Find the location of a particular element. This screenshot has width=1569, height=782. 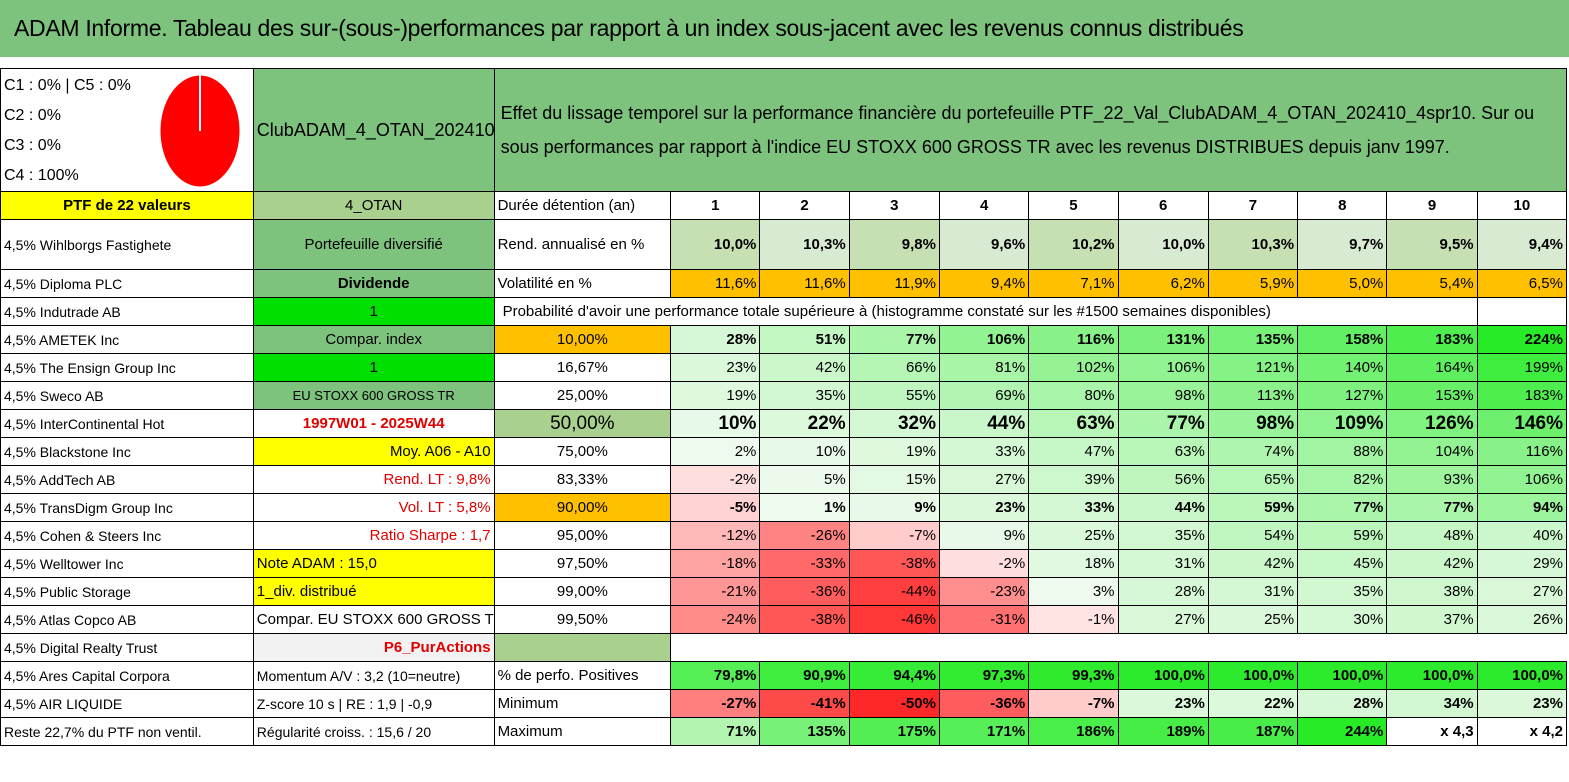

probability-value: 26% is located at coordinates (1522, 619).